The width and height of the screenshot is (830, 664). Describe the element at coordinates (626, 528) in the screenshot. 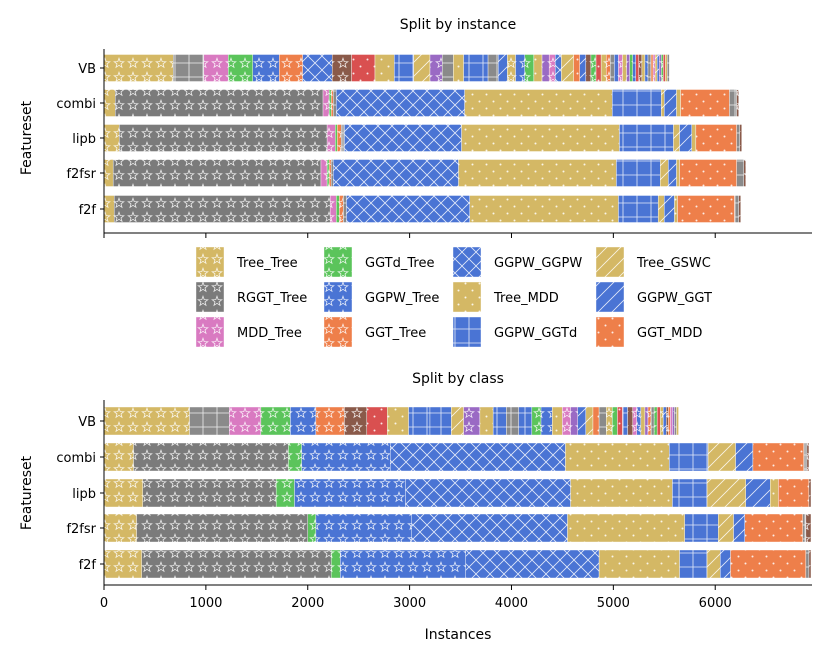

I see `bar-segment-f2fsr-Tree_MDD` at that location.